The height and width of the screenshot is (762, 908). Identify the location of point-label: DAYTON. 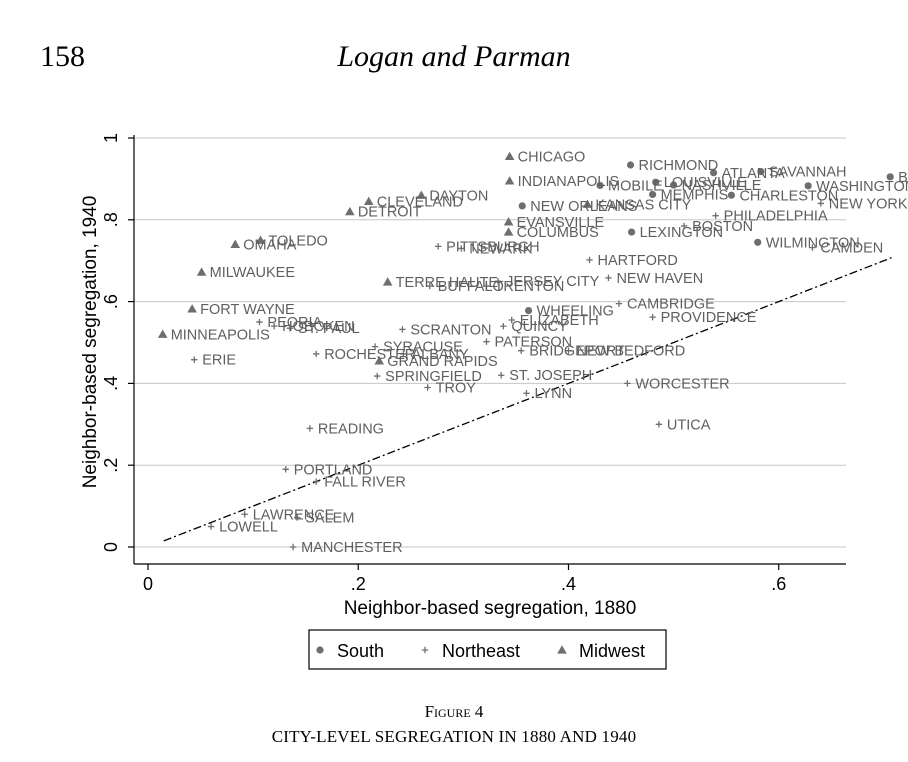
(458, 196).